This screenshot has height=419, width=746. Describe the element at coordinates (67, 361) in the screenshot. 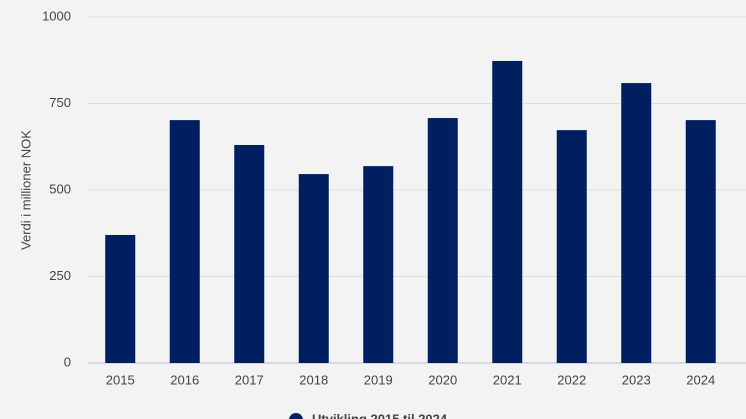

I see `y-tick-label: 0` at that location.